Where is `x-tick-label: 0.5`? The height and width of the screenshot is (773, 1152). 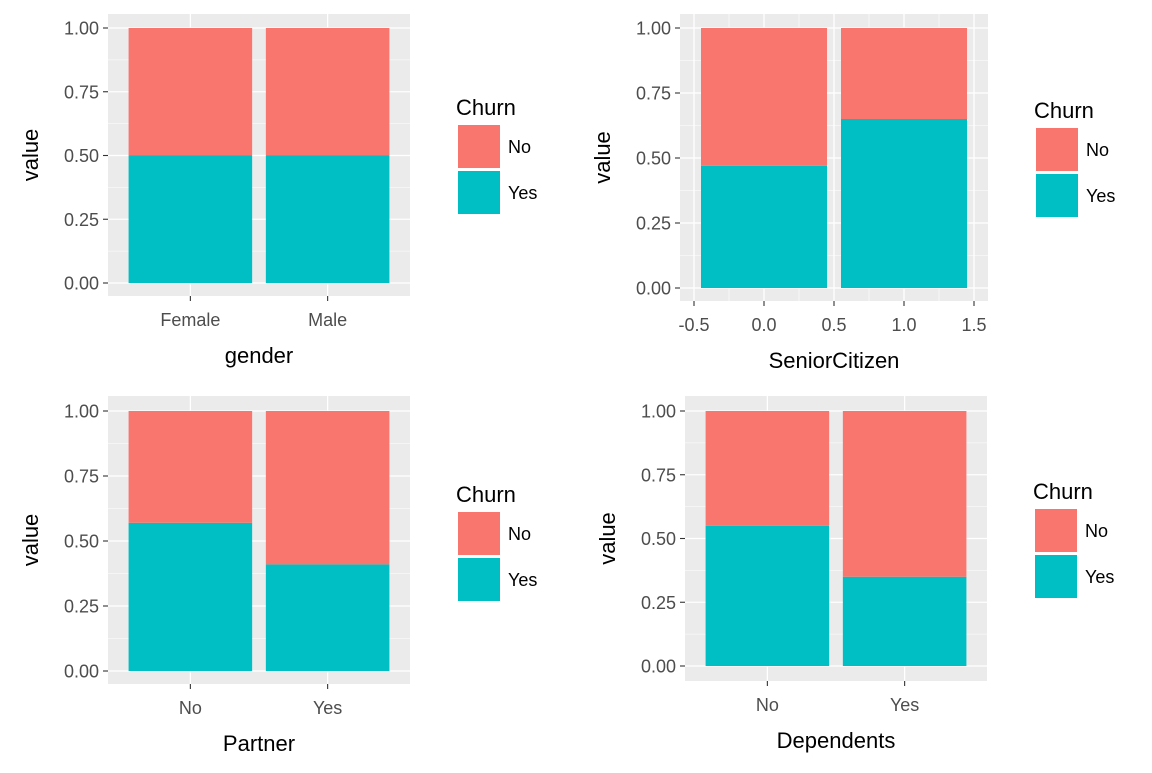
x-tick-label: 0.5 is located at coordinates (833, 325).